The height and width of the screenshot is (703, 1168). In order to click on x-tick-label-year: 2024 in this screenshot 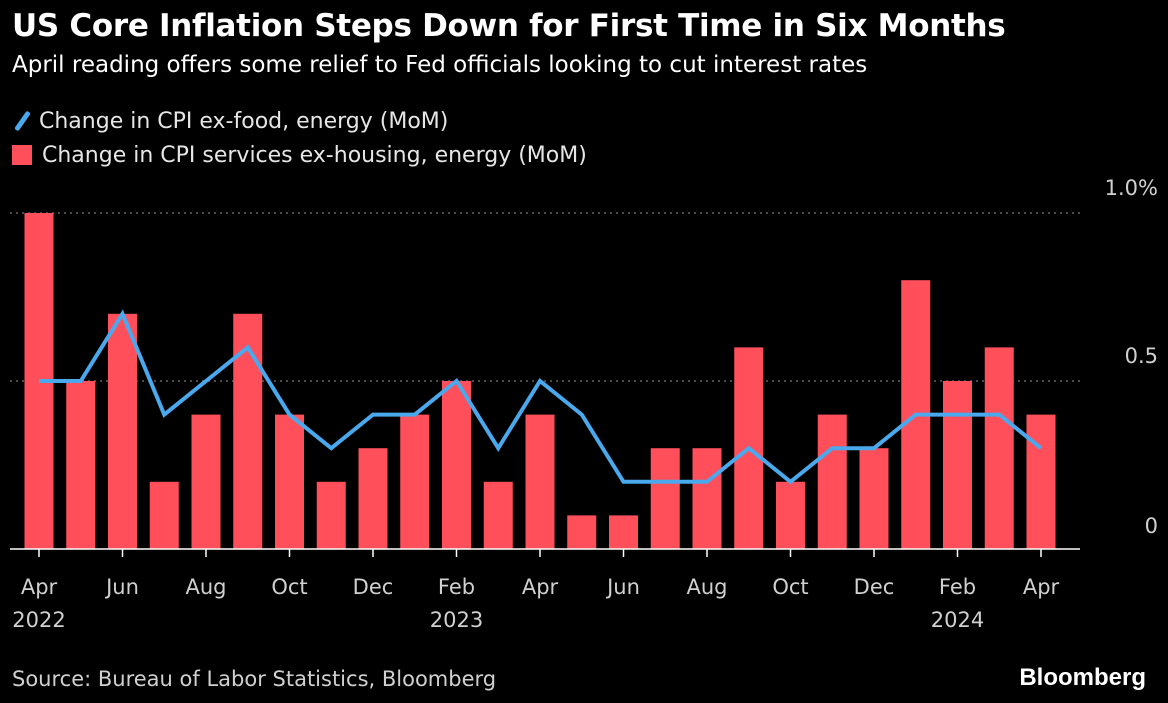, I will do `click(957, 620)`.